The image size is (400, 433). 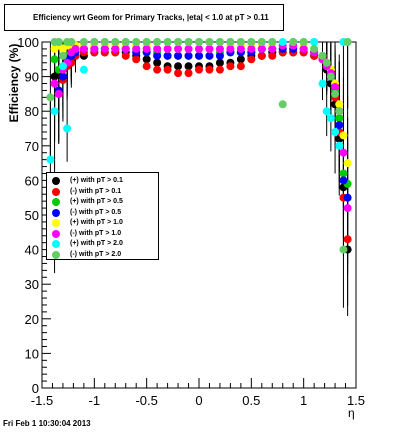 I want to click on y-tick-label: 30, so click(x=32, y=284).